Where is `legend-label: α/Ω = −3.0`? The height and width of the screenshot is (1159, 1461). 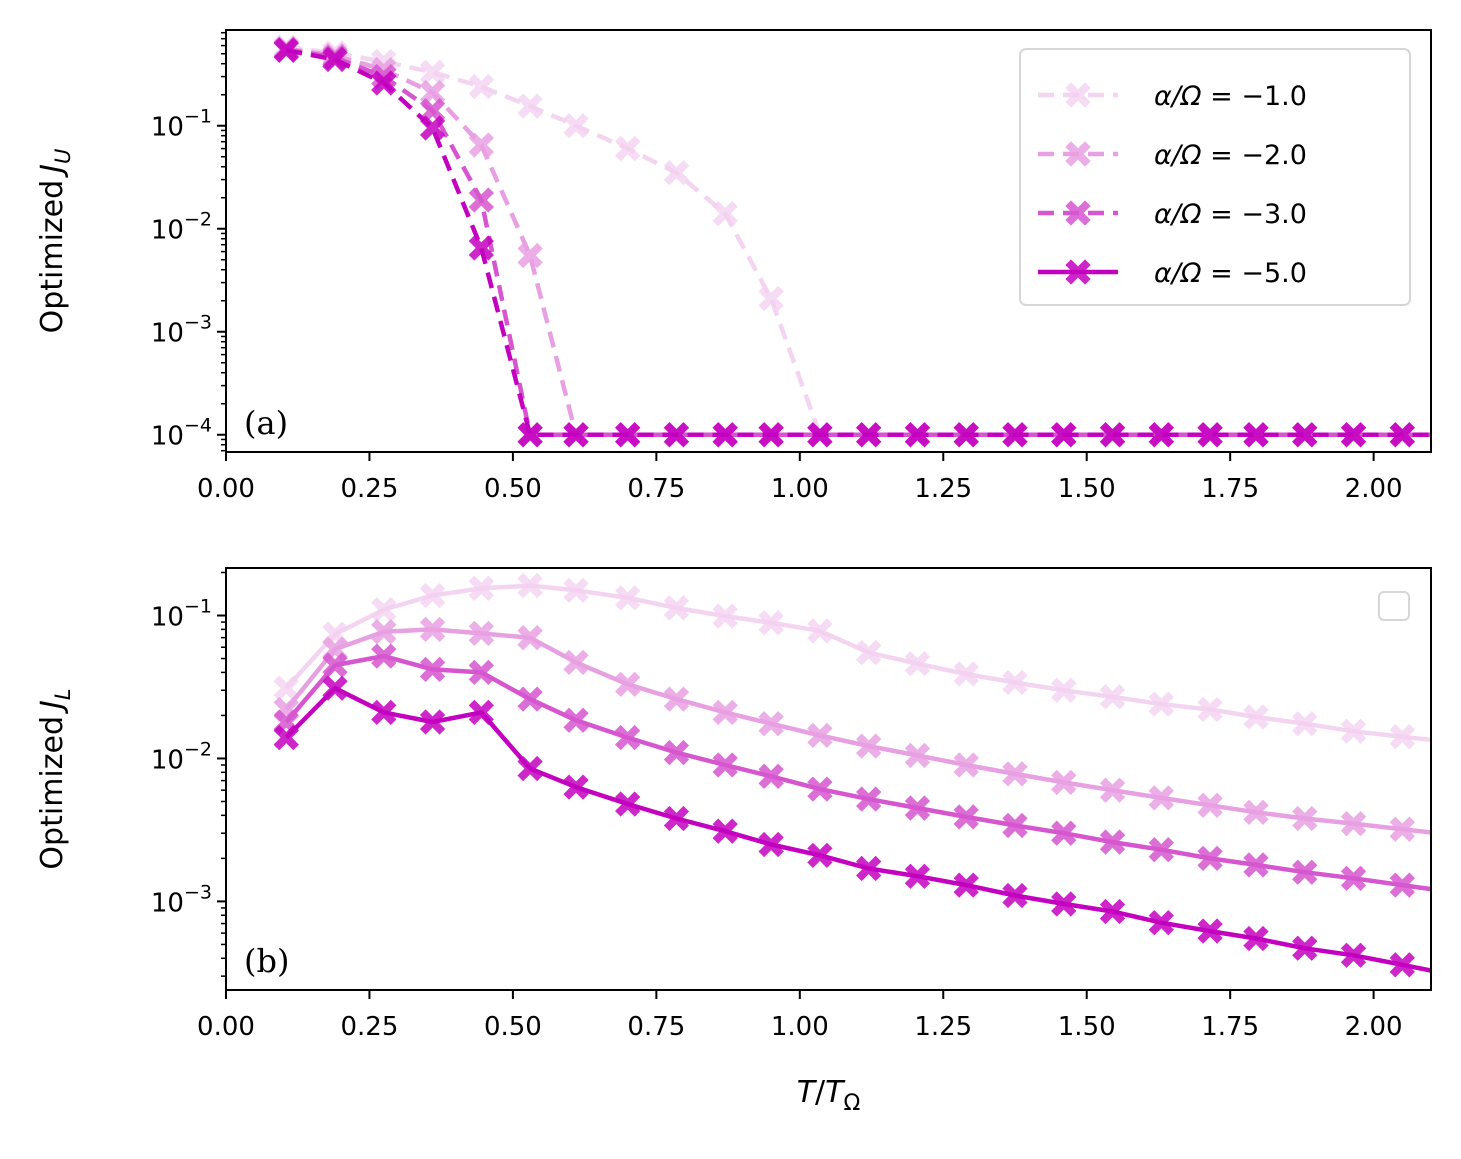
legend-label: α/Ω = −3.0 is located at coordinates (1230, 214).